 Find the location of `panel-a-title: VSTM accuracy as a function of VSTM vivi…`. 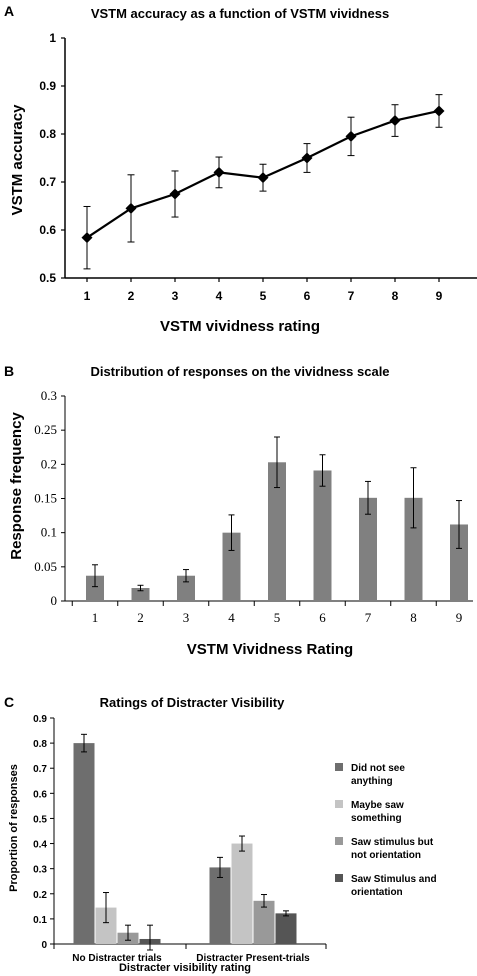

panel-a-title: VSTM accuracy as a function of VSTM vivi… is located at coordinates (240, 13).